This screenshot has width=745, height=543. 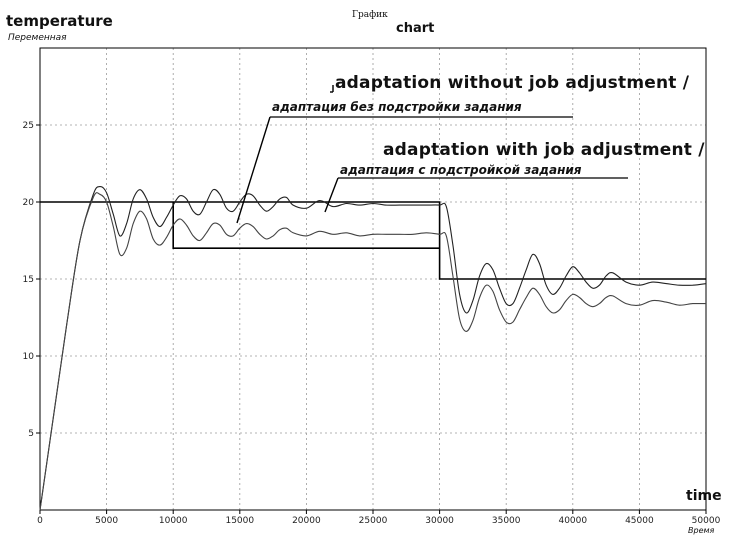 I want to click on annotation-without-adjustment-ru: адаптация без подстройки задания, so click(x=397, y=107).